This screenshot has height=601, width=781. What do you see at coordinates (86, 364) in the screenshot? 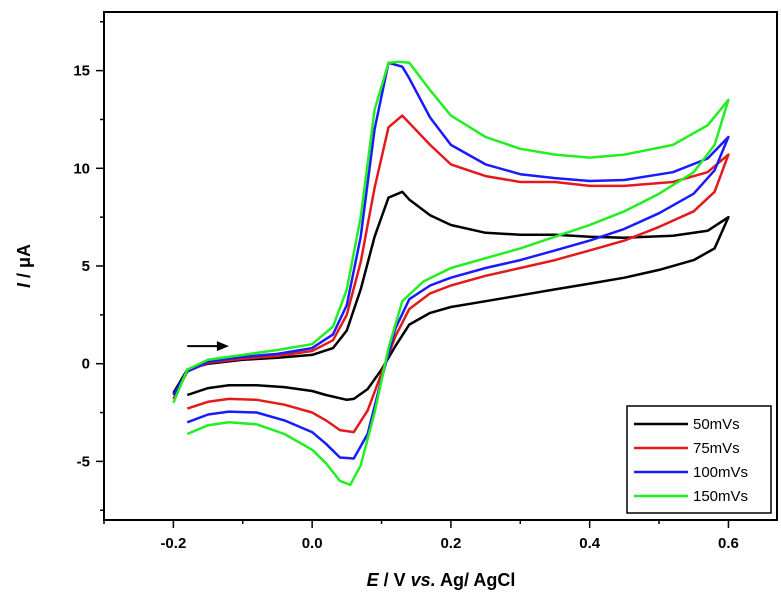
I see `y-tick-label: 0` at bounding box center [86, 364].